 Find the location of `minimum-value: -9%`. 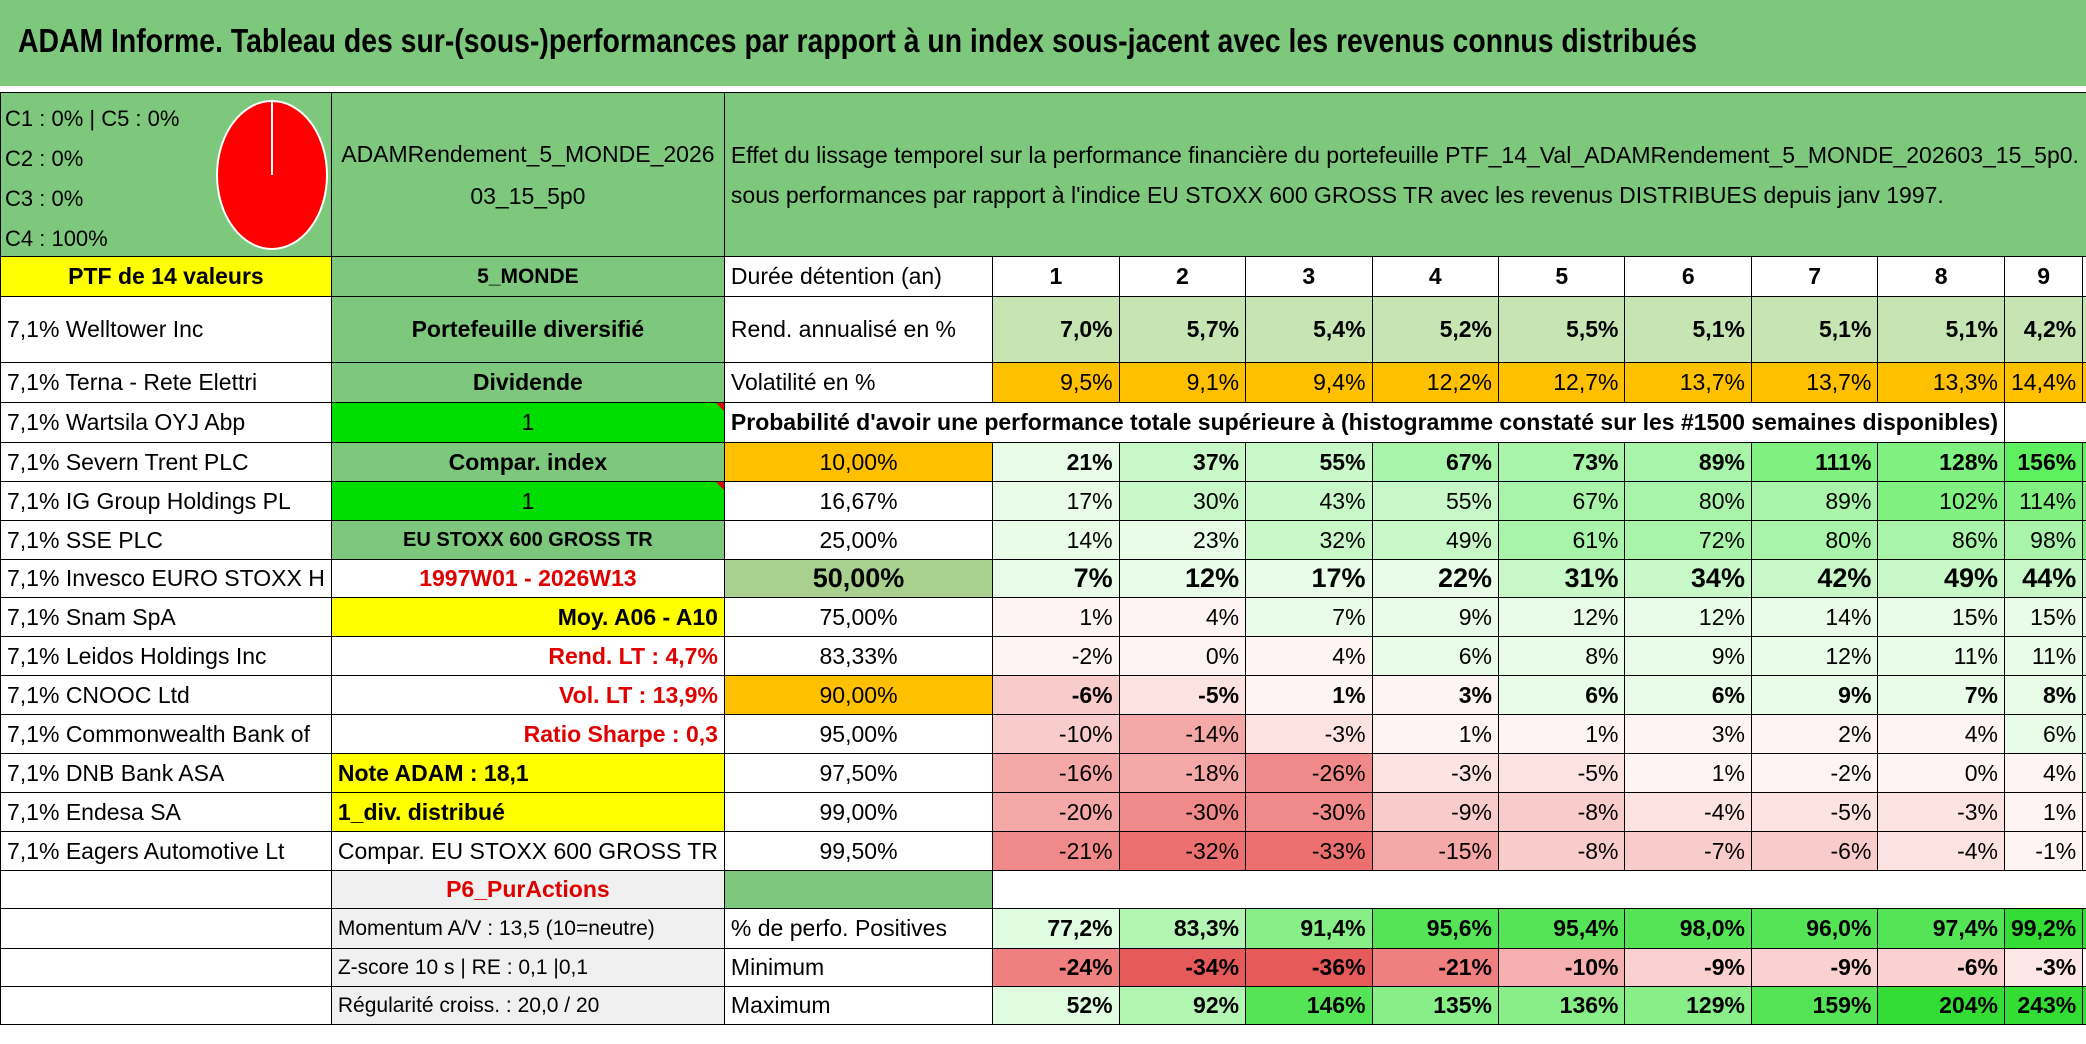

minimum-value: -9% is located at coordinates (1814, 967).